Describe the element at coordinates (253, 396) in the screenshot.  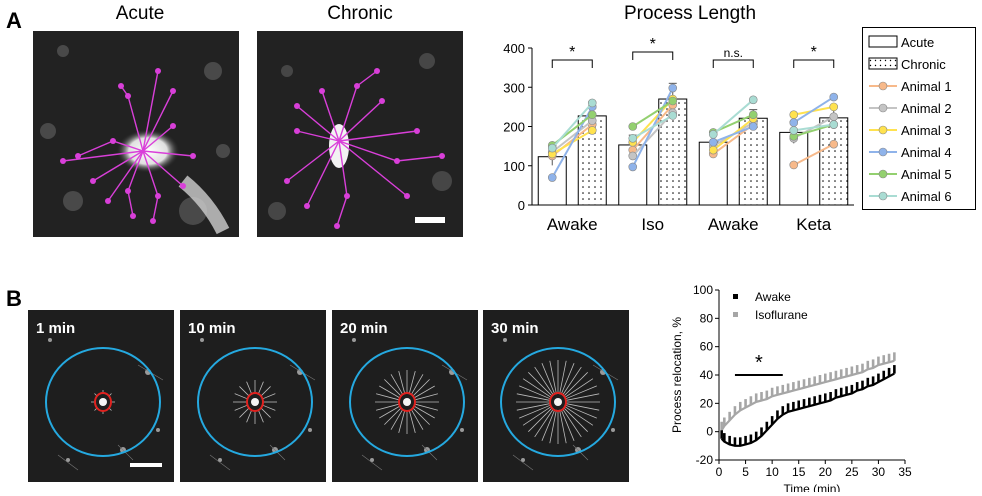
I see `timelapse-frame: 10 min` at that location.